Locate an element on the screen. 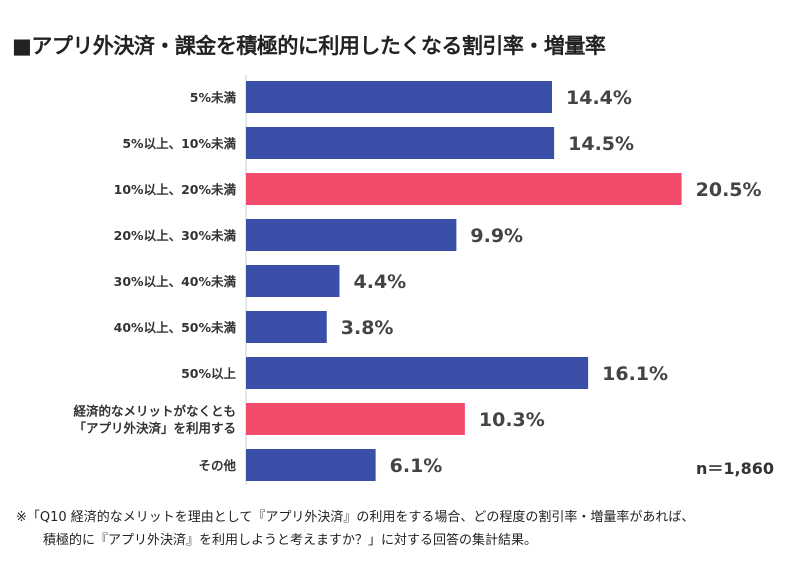 This screenshot has height=567, width=800. data-label: 20.5% is located at coordinates (729, 190).